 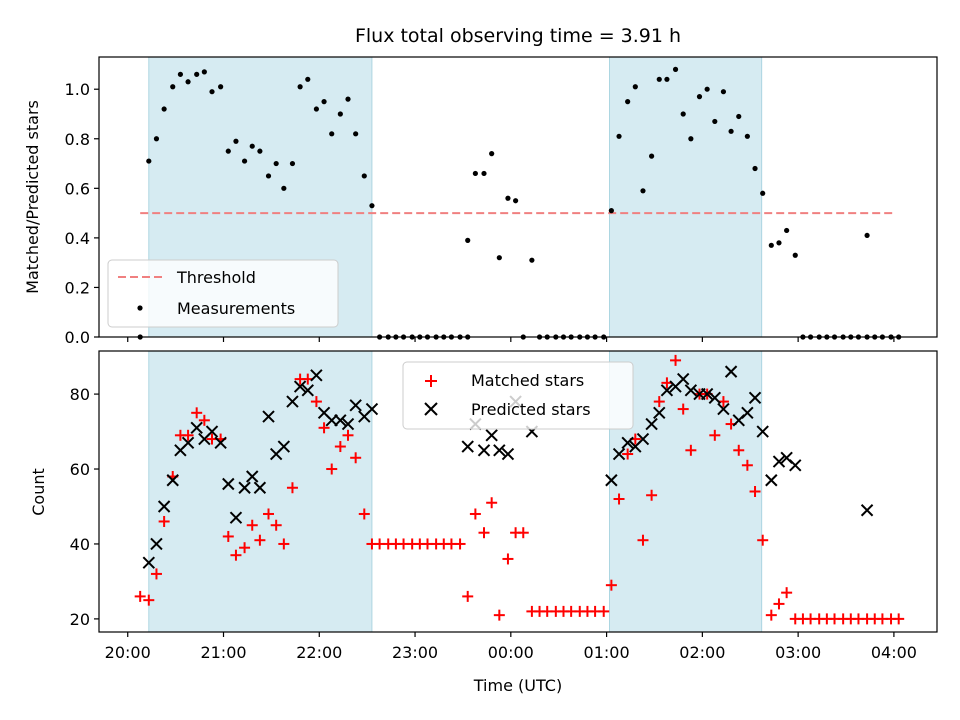 I want to click on top-y-tick-label: 0.8, so click(x=77, y=139).